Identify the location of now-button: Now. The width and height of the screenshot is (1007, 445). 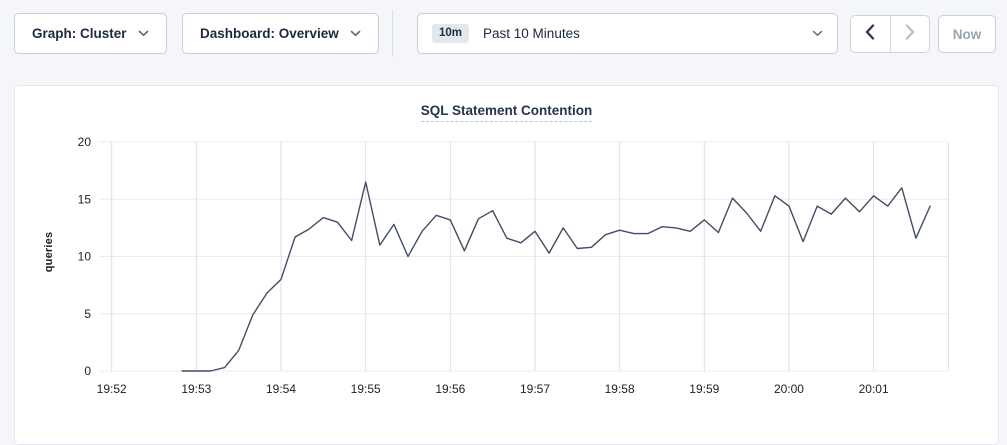
(967, 34).